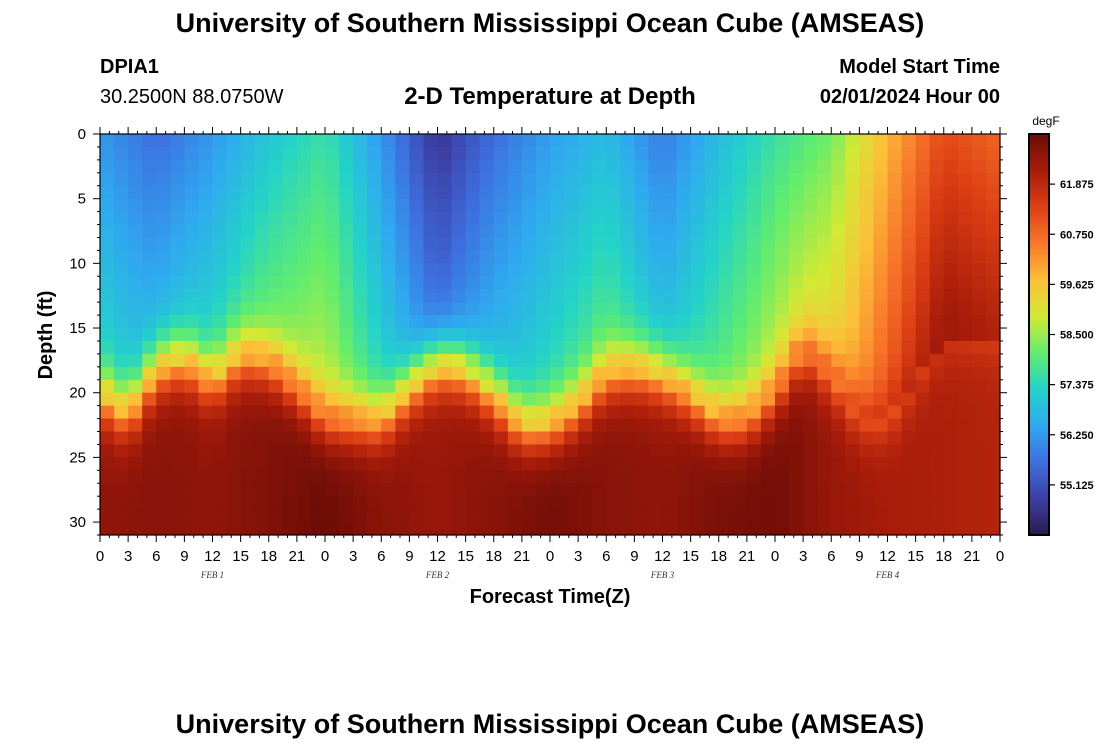 The width and height of the screenshot is (1100, 750). I want to click on x-tick-label: 12, so click(437, 556).